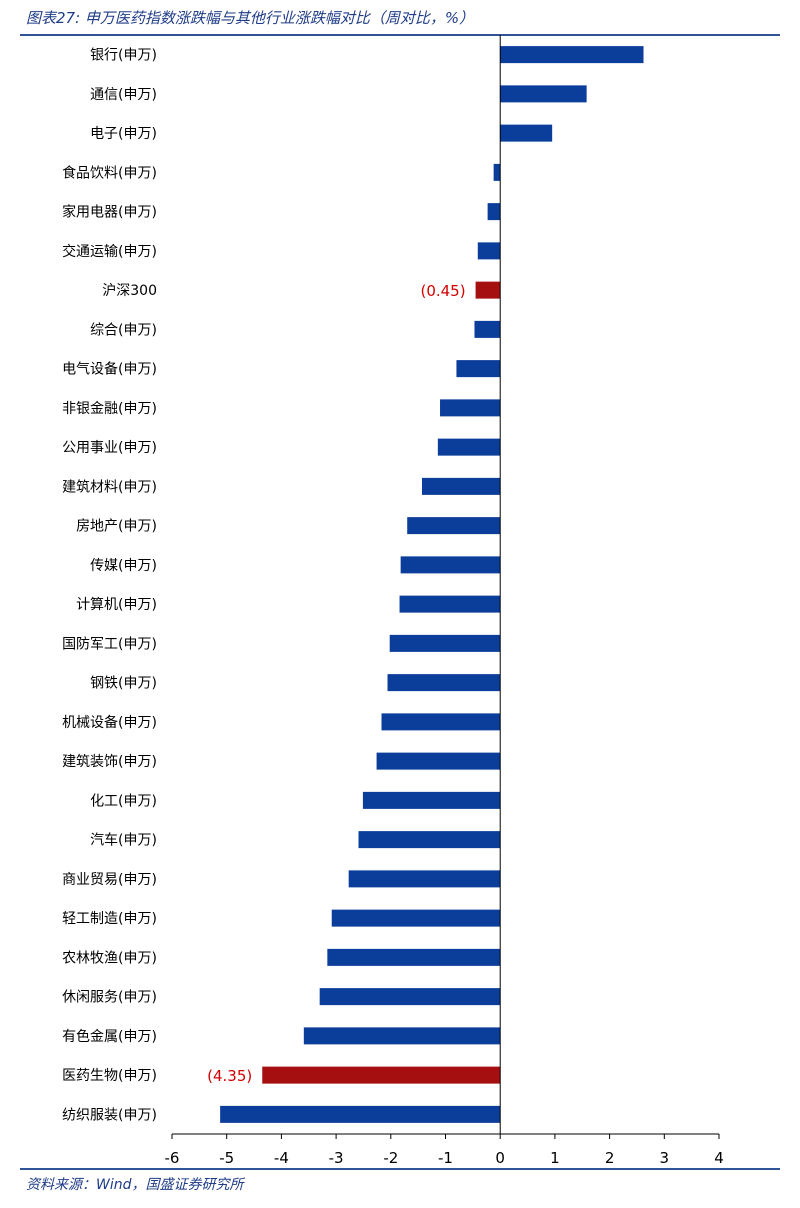  Describe the element at coordinates (109, 880) in the screenshot. I see `category-label-21: 商业贸易(申万)` at that location.